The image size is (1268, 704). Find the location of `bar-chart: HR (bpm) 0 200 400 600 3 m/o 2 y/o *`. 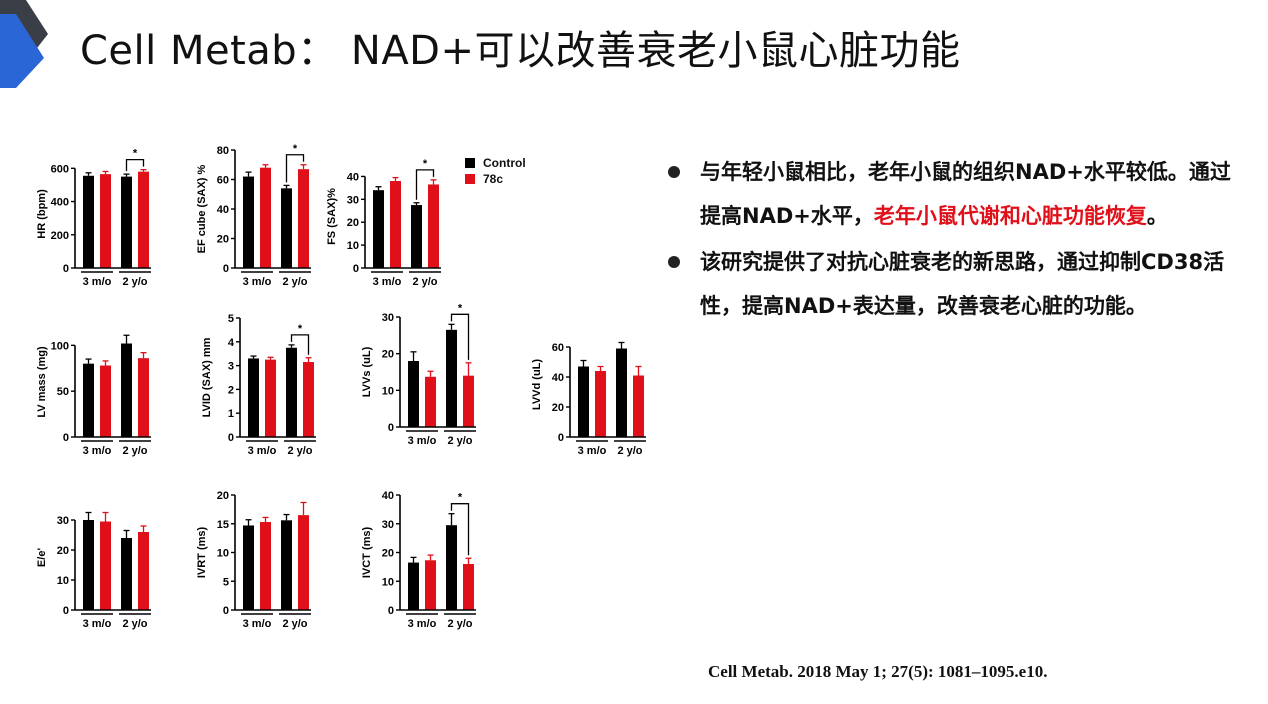

bar-chart: HR (bpm) 0 200 400 600 3 m/o 2 y/o * is located at coordinates (93, 218).